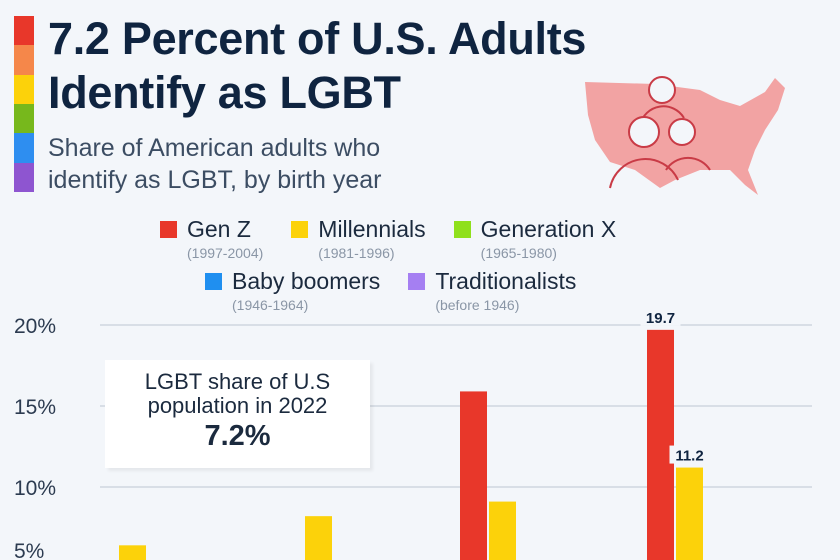 The height and width of the screenshot is (560, 840). Describe the element at coordinates (35, 326) in the screenshot. I see `y-tick-label: 20%` at that location.